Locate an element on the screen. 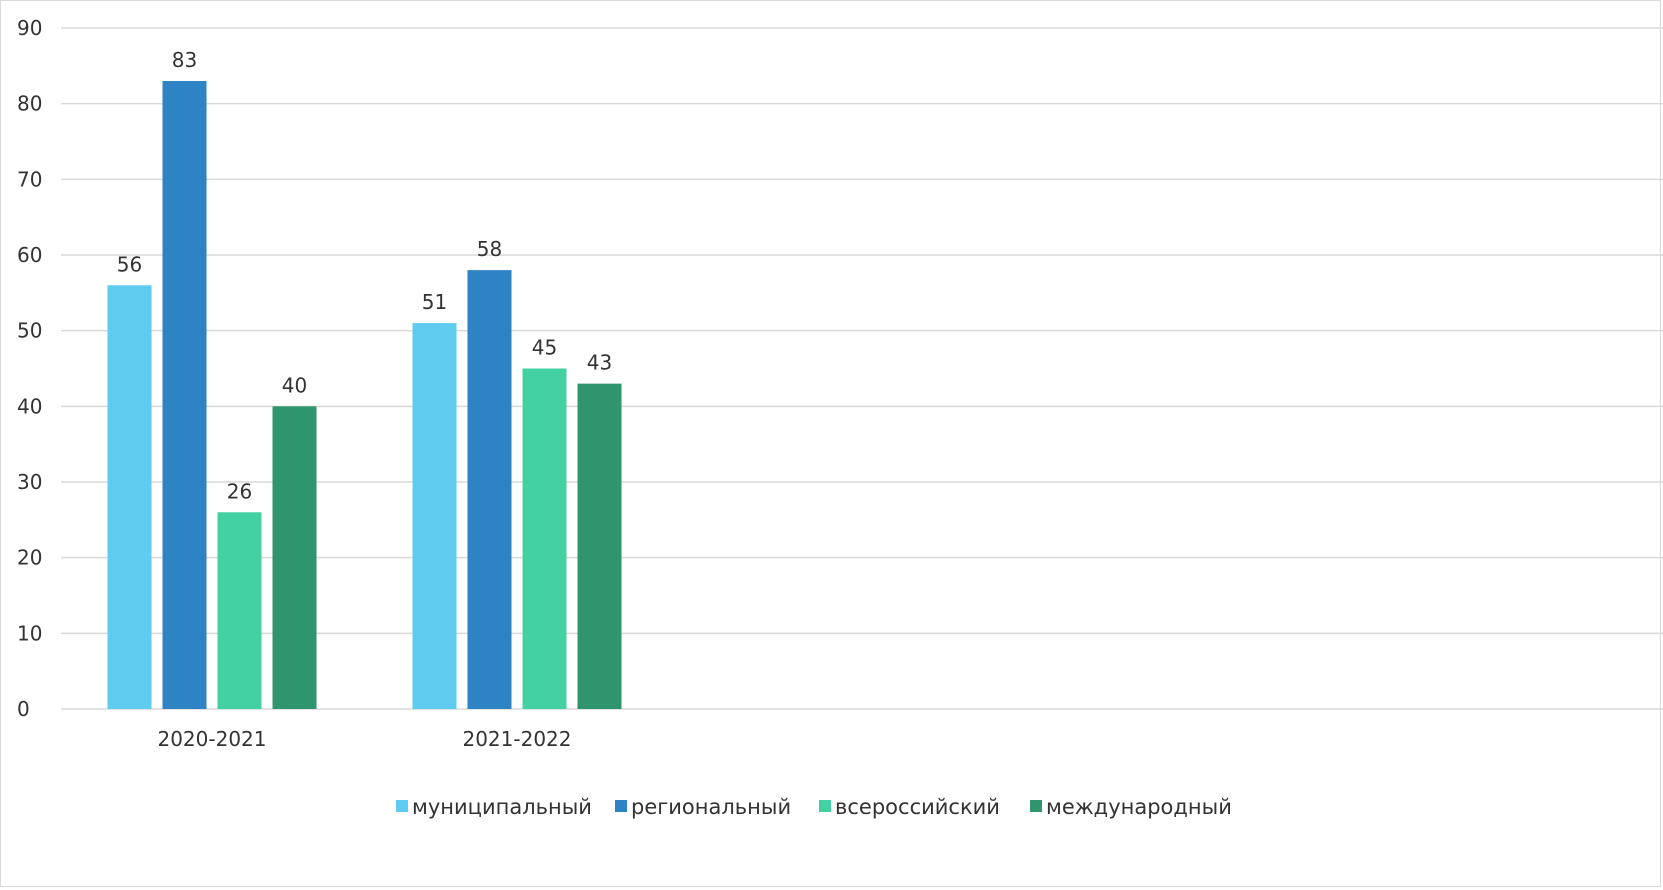 This screenshot has height=890, width=1663. data-label: 45 is located at coordinates (544, 348).